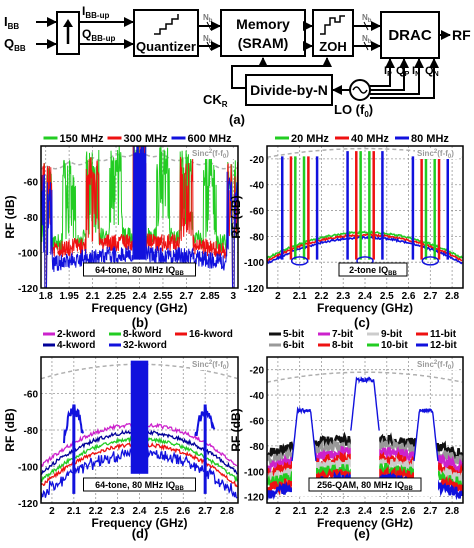 This screenshot has height=548, width=474. I want to click on x-tick-label: 2, so click(52, 511).